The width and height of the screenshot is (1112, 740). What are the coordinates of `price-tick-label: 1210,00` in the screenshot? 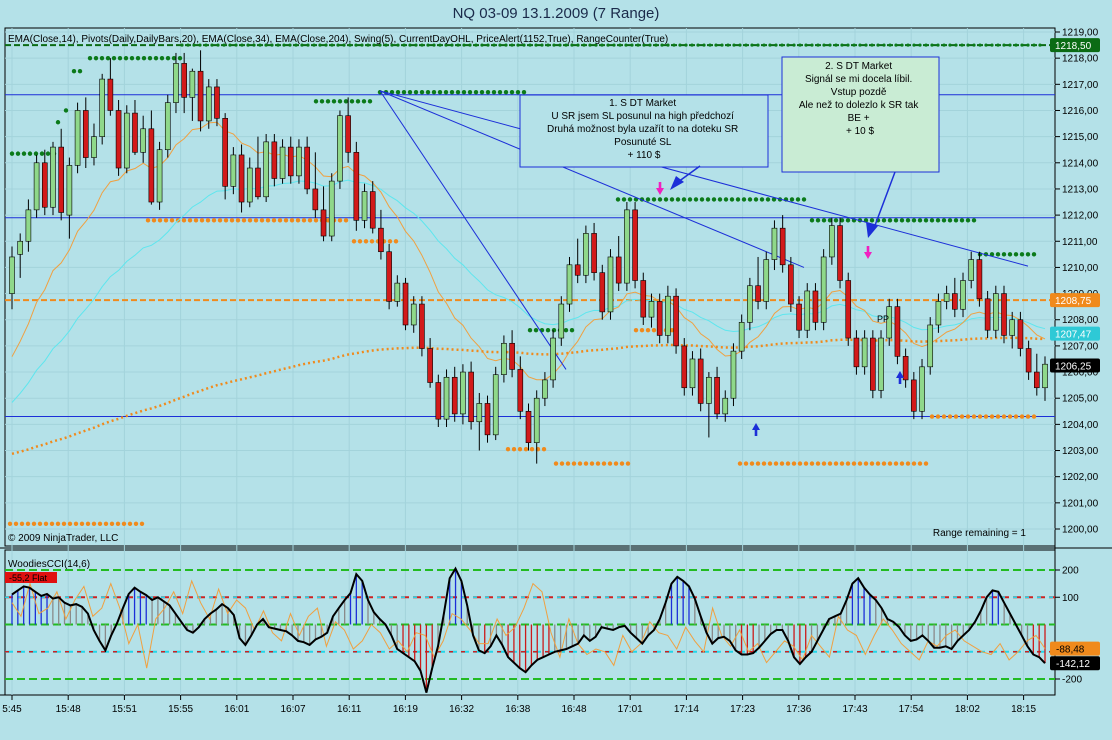 It's located at (1080, 268).